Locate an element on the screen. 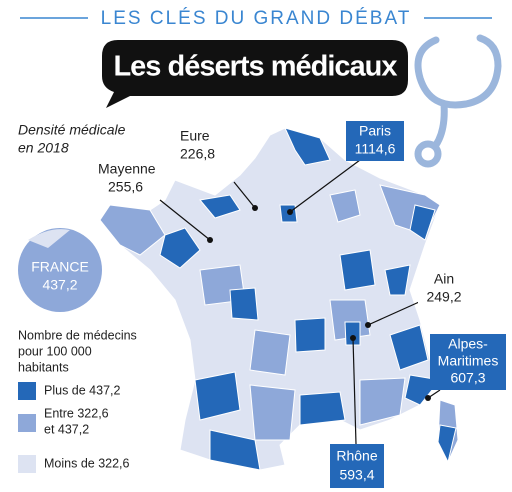 The height and width of the screenshot is (492, 512). corsica is located at coordinates (447, 444).